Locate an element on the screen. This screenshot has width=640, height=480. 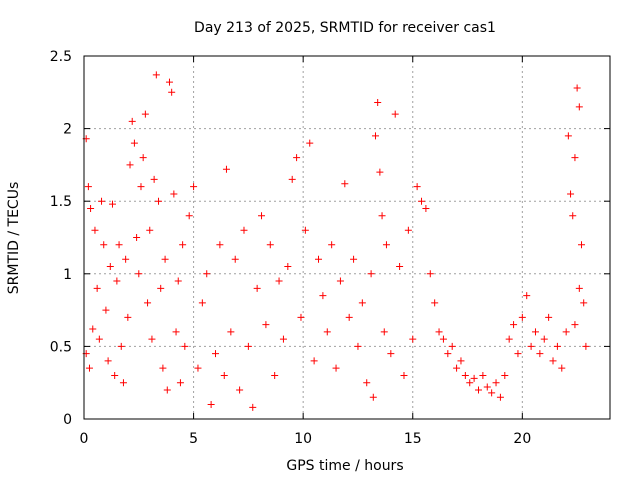
x-tick-label: 10 is located at coordinates (303, 439).